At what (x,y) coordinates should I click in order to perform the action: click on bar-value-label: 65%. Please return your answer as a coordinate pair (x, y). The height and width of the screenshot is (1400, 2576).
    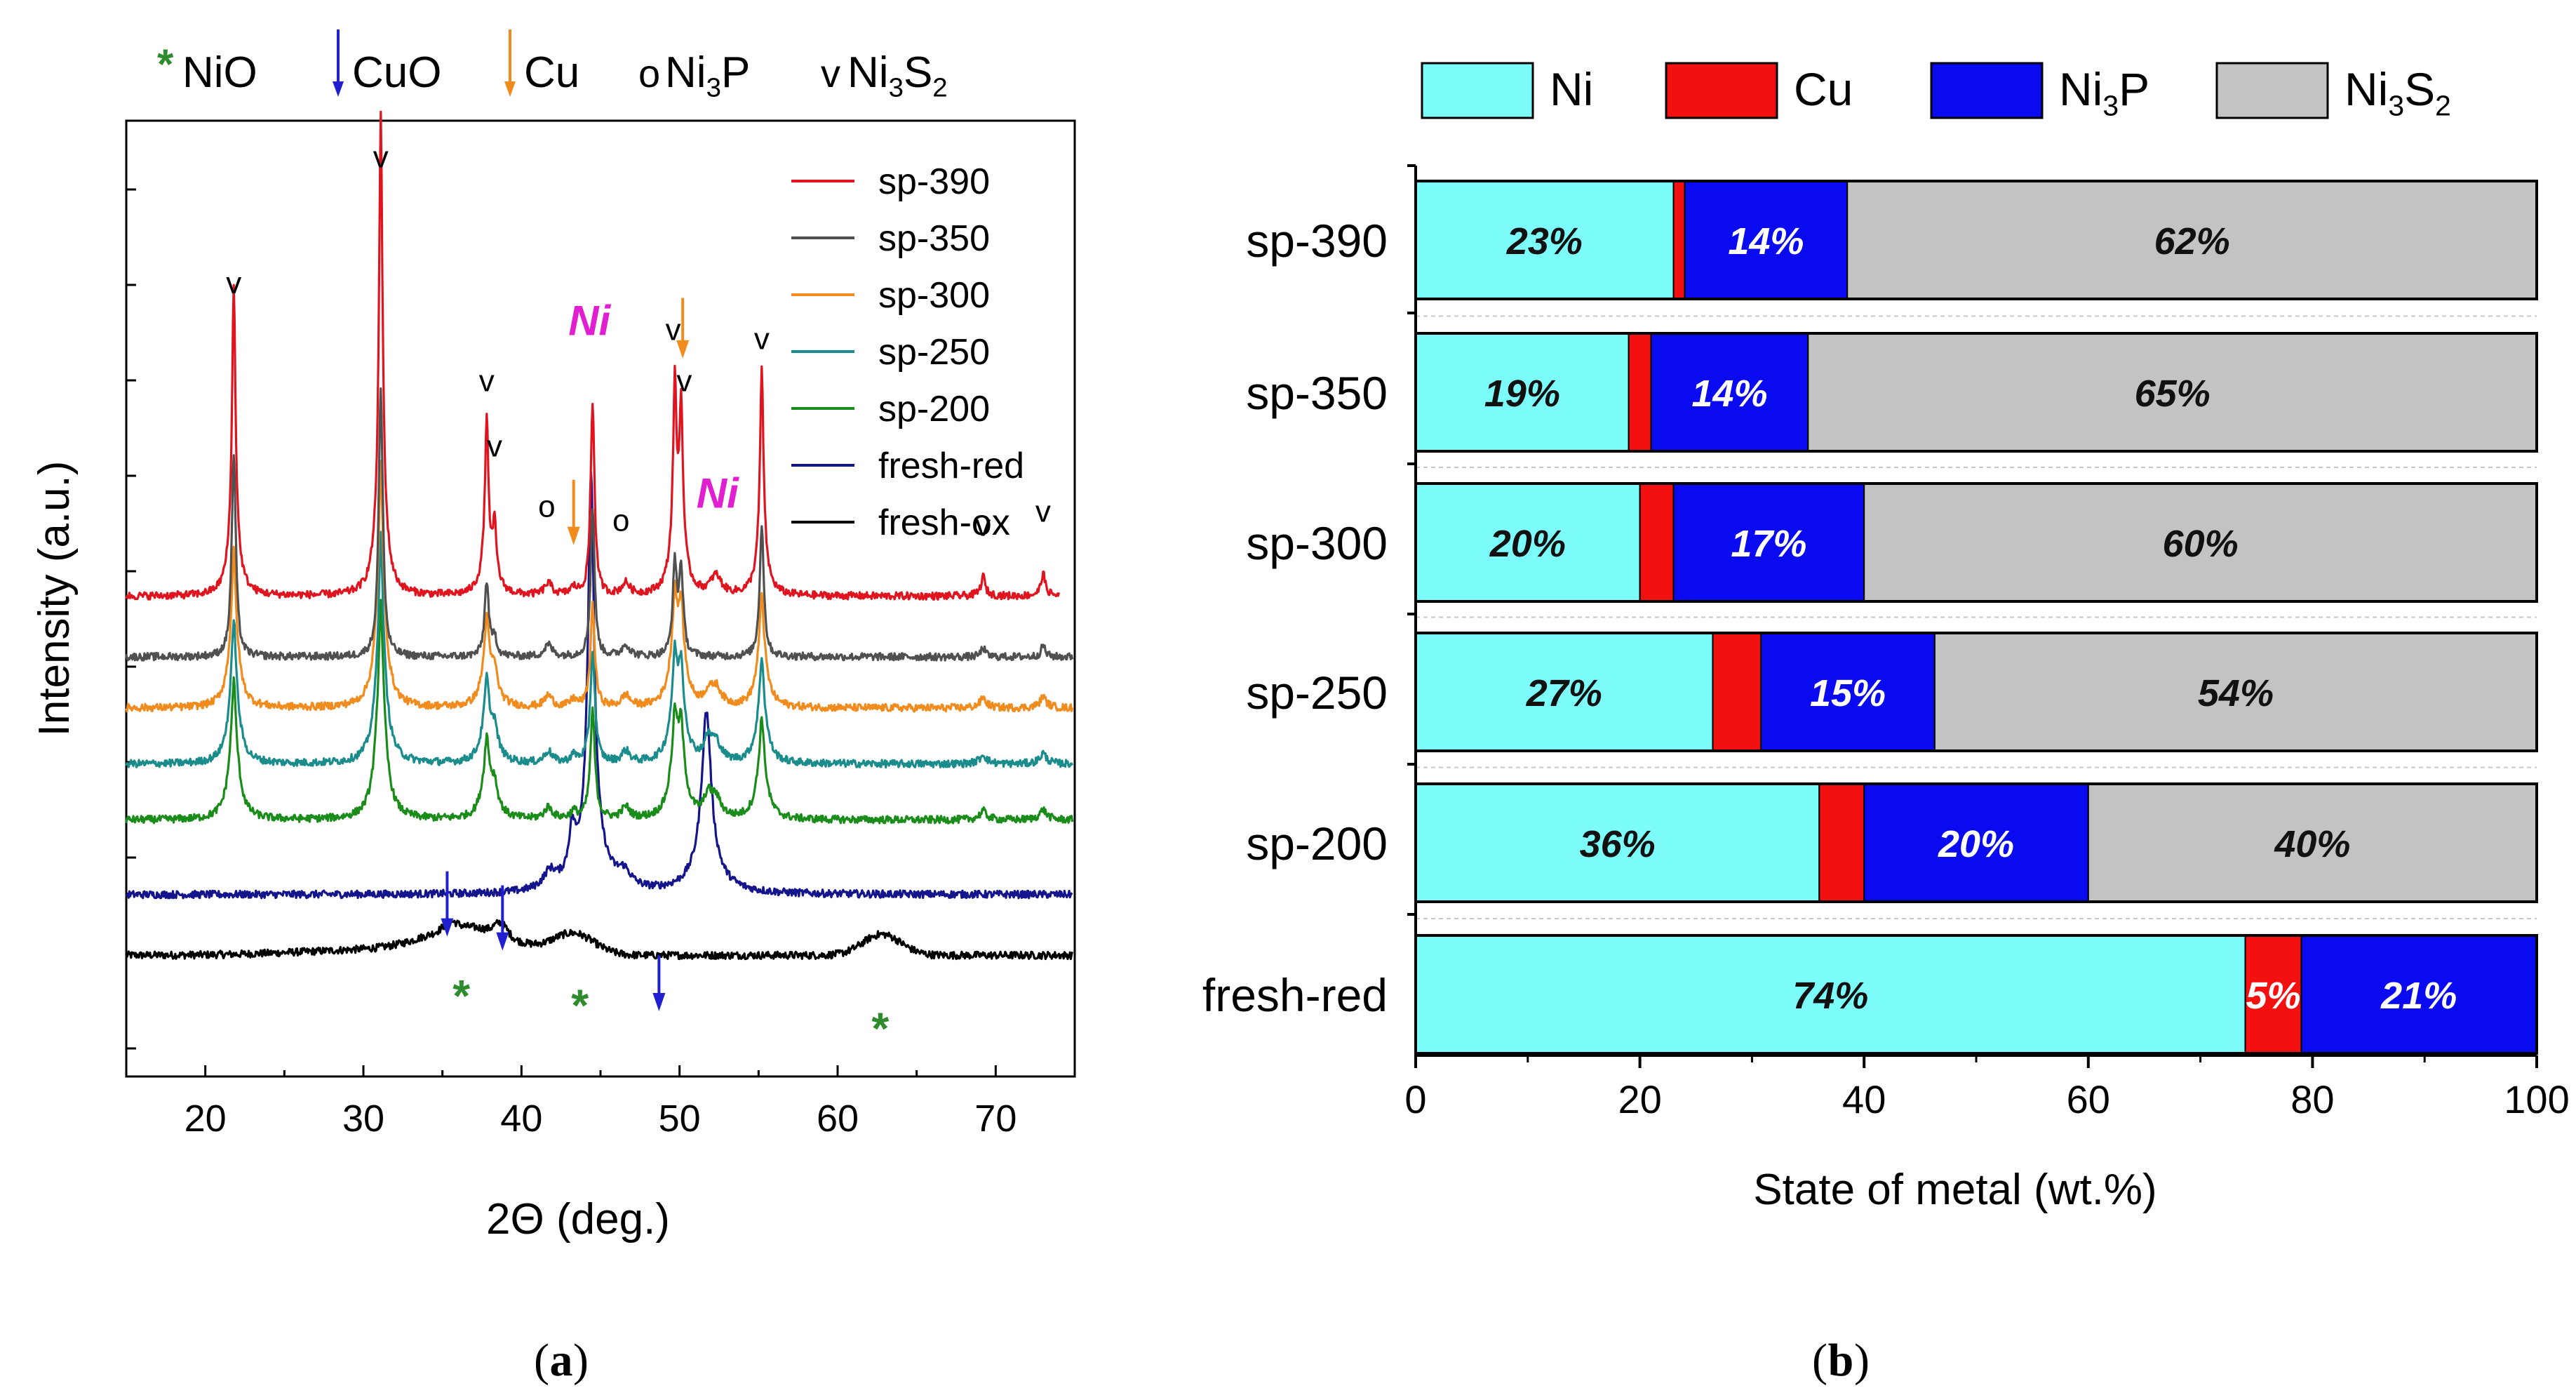
    Looking at the image, I should click on (2173, 394).